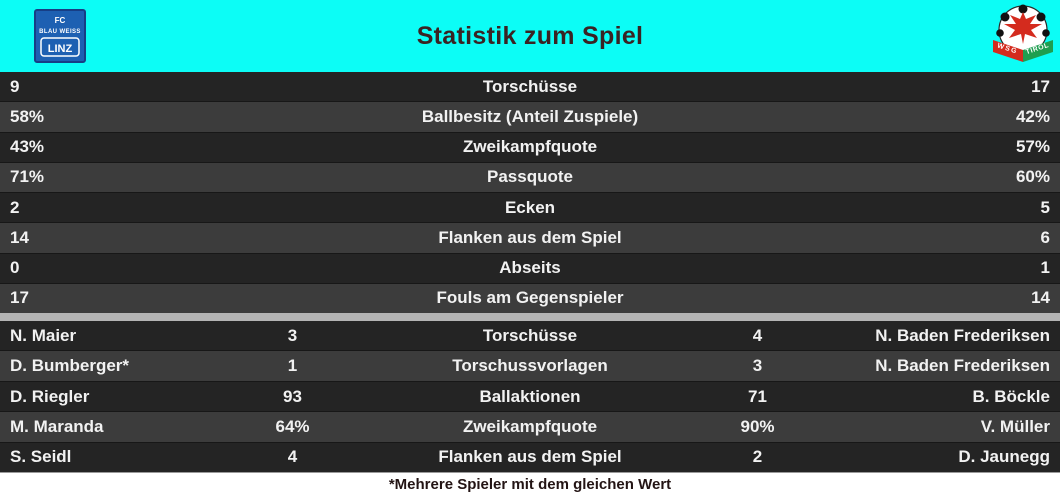 The height and width of the screenshot is (495, 1060). What do you see at coordinates (60, 20) in the screenshot?
I see `home-logo-text-fc: FC` at bounding box center [60, 20].